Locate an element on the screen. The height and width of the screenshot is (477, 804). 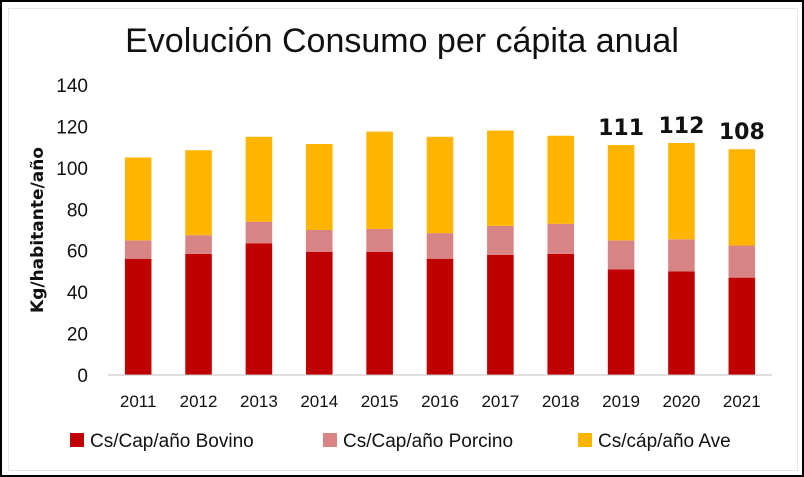
data-label: 111 is located at coordinates (621, 128).